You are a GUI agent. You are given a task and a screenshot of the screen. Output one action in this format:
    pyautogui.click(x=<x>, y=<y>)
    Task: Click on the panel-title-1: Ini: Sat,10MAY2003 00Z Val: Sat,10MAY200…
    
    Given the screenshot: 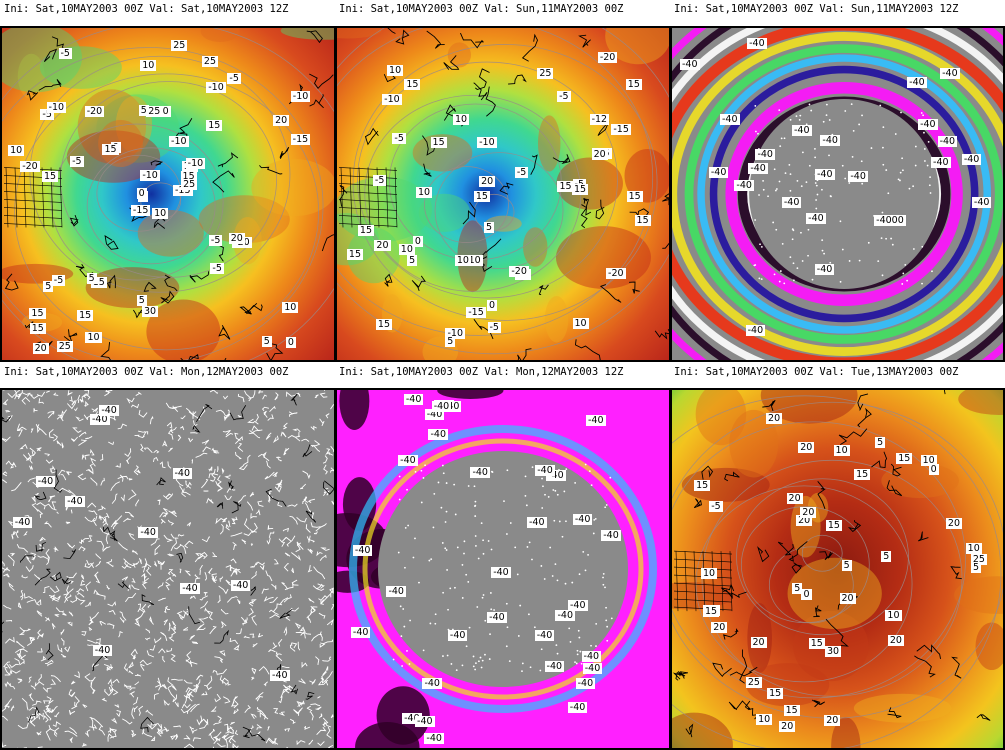 What is the action you would take?
    pyautogui.click(x=146, y=9)
    